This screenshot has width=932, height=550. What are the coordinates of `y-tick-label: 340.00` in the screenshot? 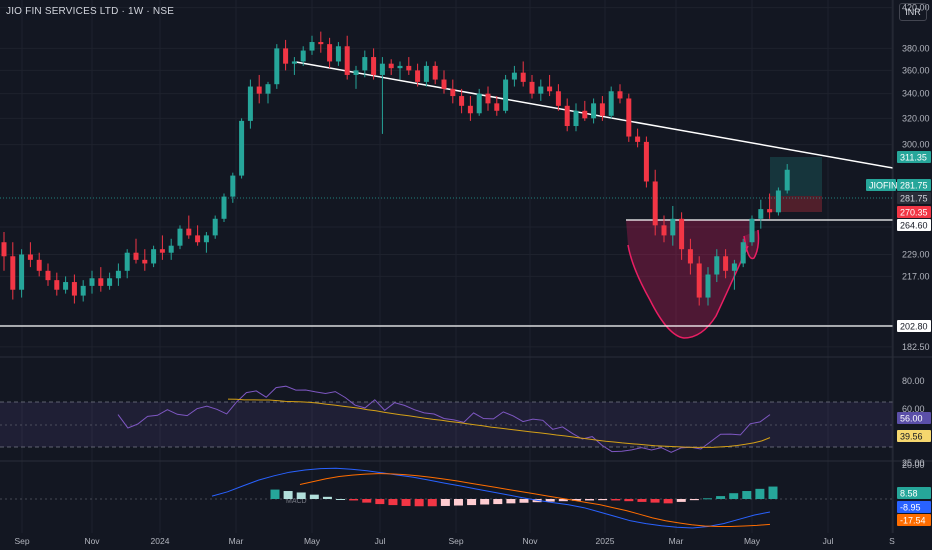 It's located at (916, 94).